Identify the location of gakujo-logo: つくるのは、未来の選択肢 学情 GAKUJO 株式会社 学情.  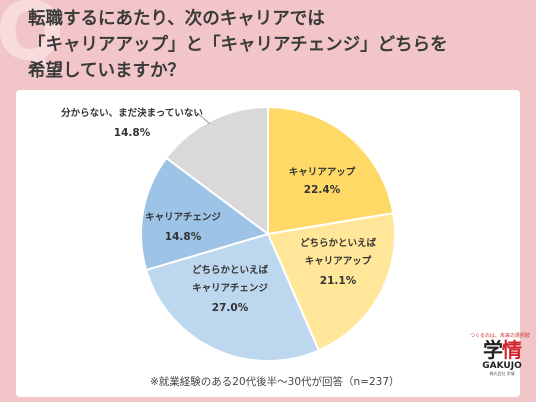
(500, 354).